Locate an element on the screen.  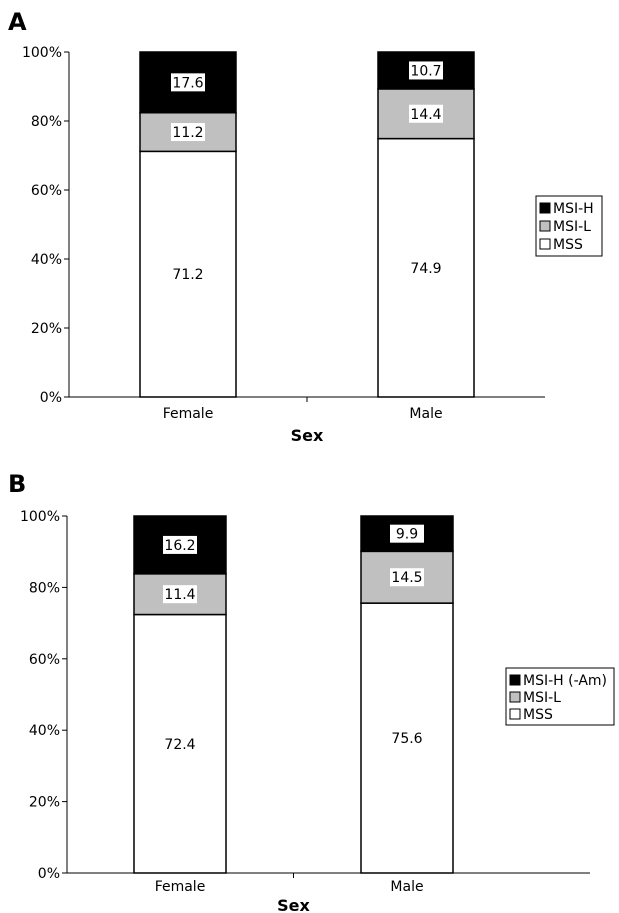
data-label: 11.2 is located at coordinates (187, 133).